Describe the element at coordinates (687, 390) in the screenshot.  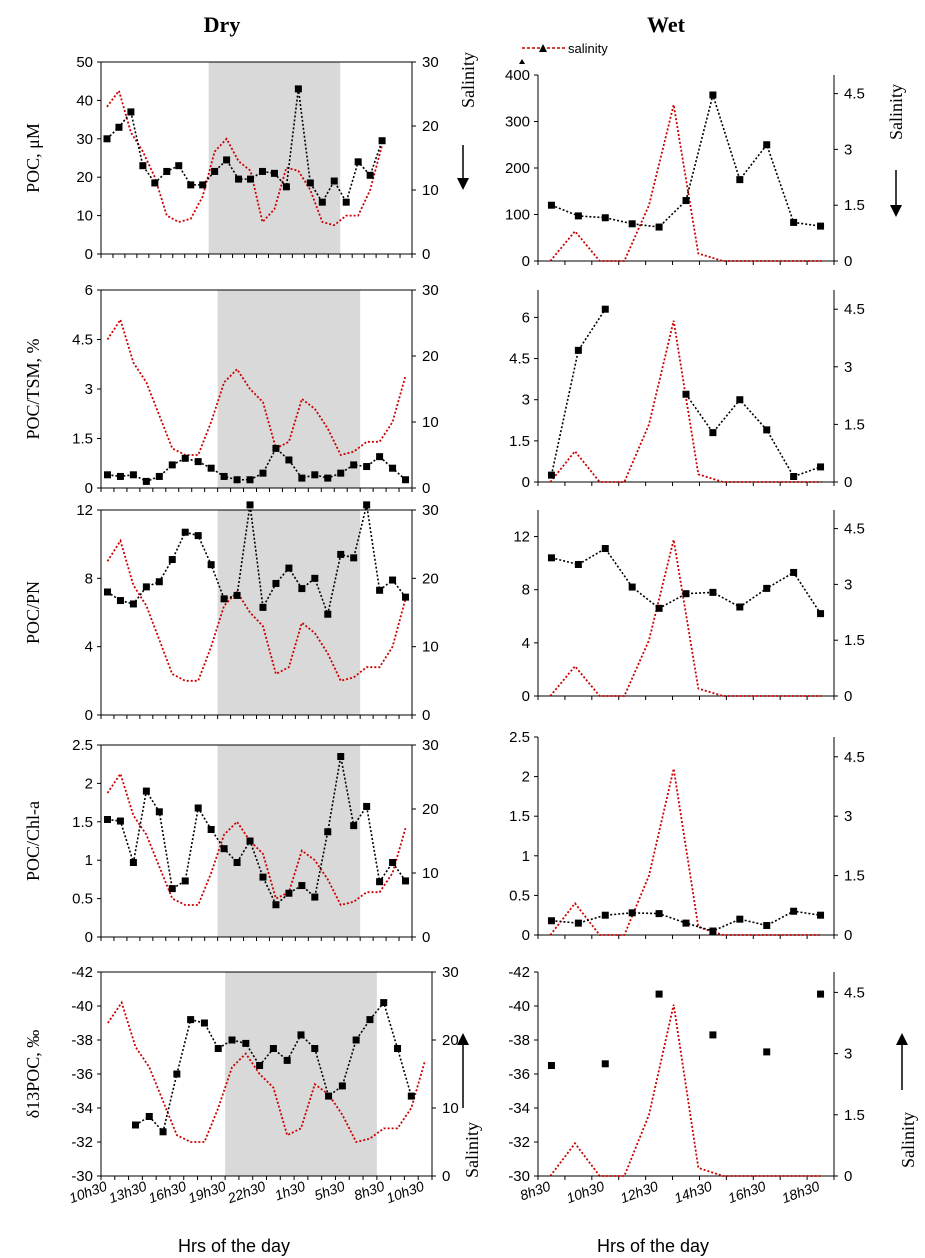
I see `wet-poc-tsm-panel: 0 1.5 3 4.5 6 0 1.5 3 4.5` at that location.